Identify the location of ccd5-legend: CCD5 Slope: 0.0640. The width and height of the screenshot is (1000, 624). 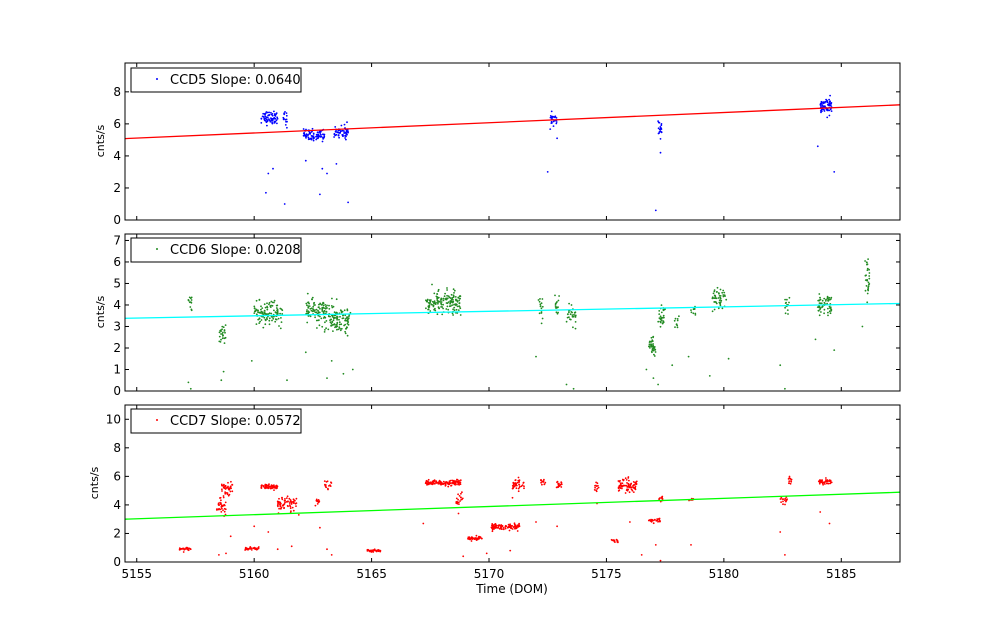
(216, 80).